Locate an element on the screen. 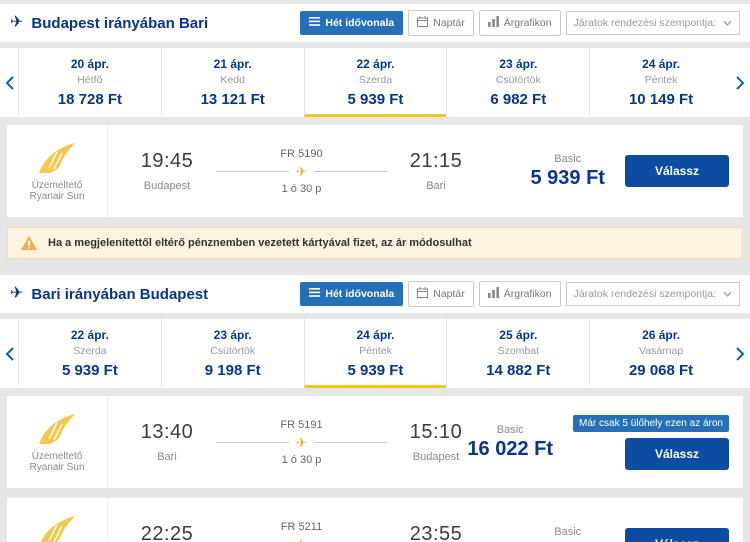 This screenshot has width=750, height=542. date-price: 18 728 Ft is located at coordinates (89, 99).